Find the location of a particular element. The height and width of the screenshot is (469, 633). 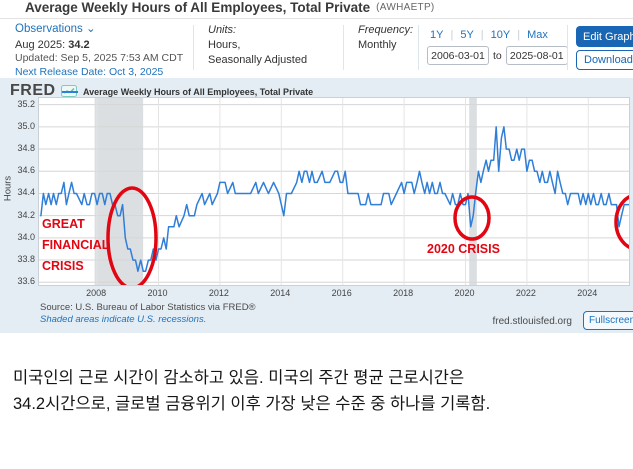

y-tick-label: 34.8 is located at coordinates (26, 148).